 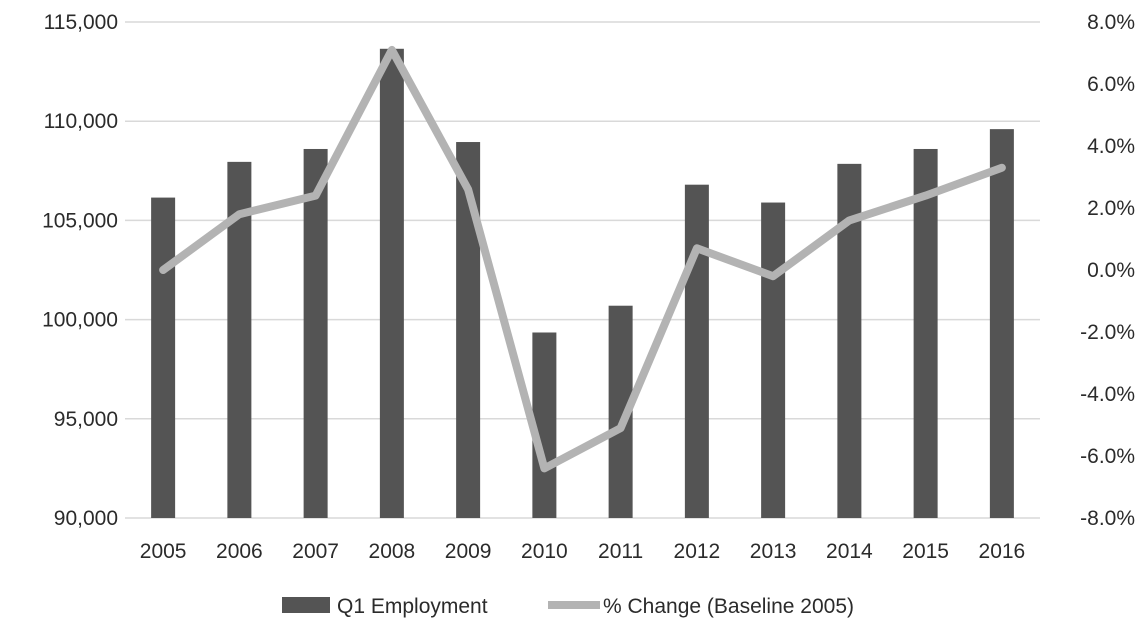 I want to click on line-point-2008, so click(x=391, y=49).